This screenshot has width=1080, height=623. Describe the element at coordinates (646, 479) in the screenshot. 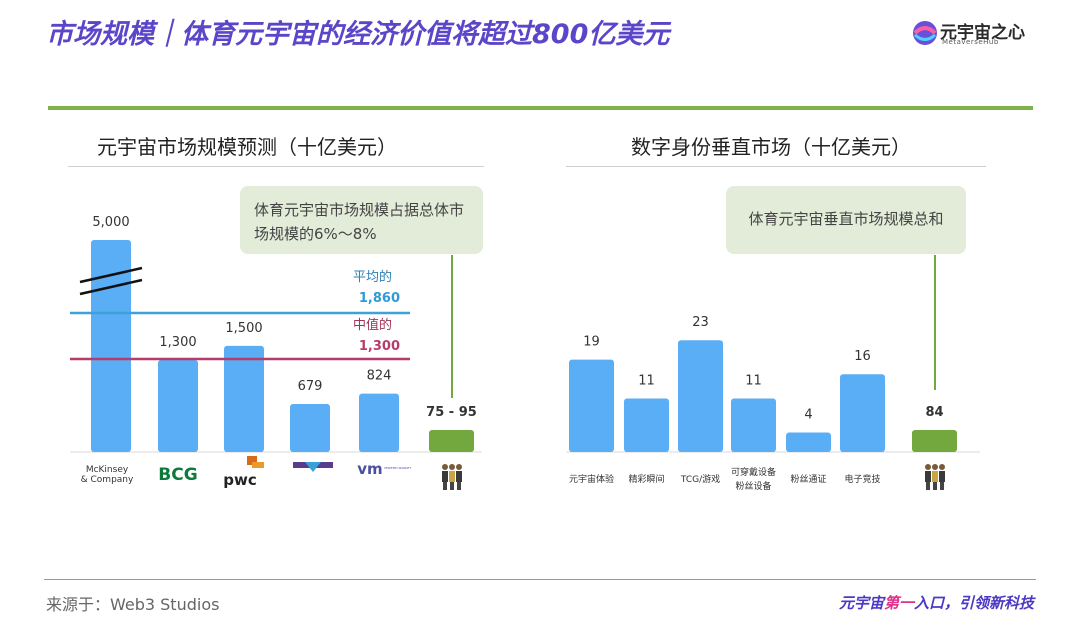

I see `right-category-label: 精彩瞬间` at that location.